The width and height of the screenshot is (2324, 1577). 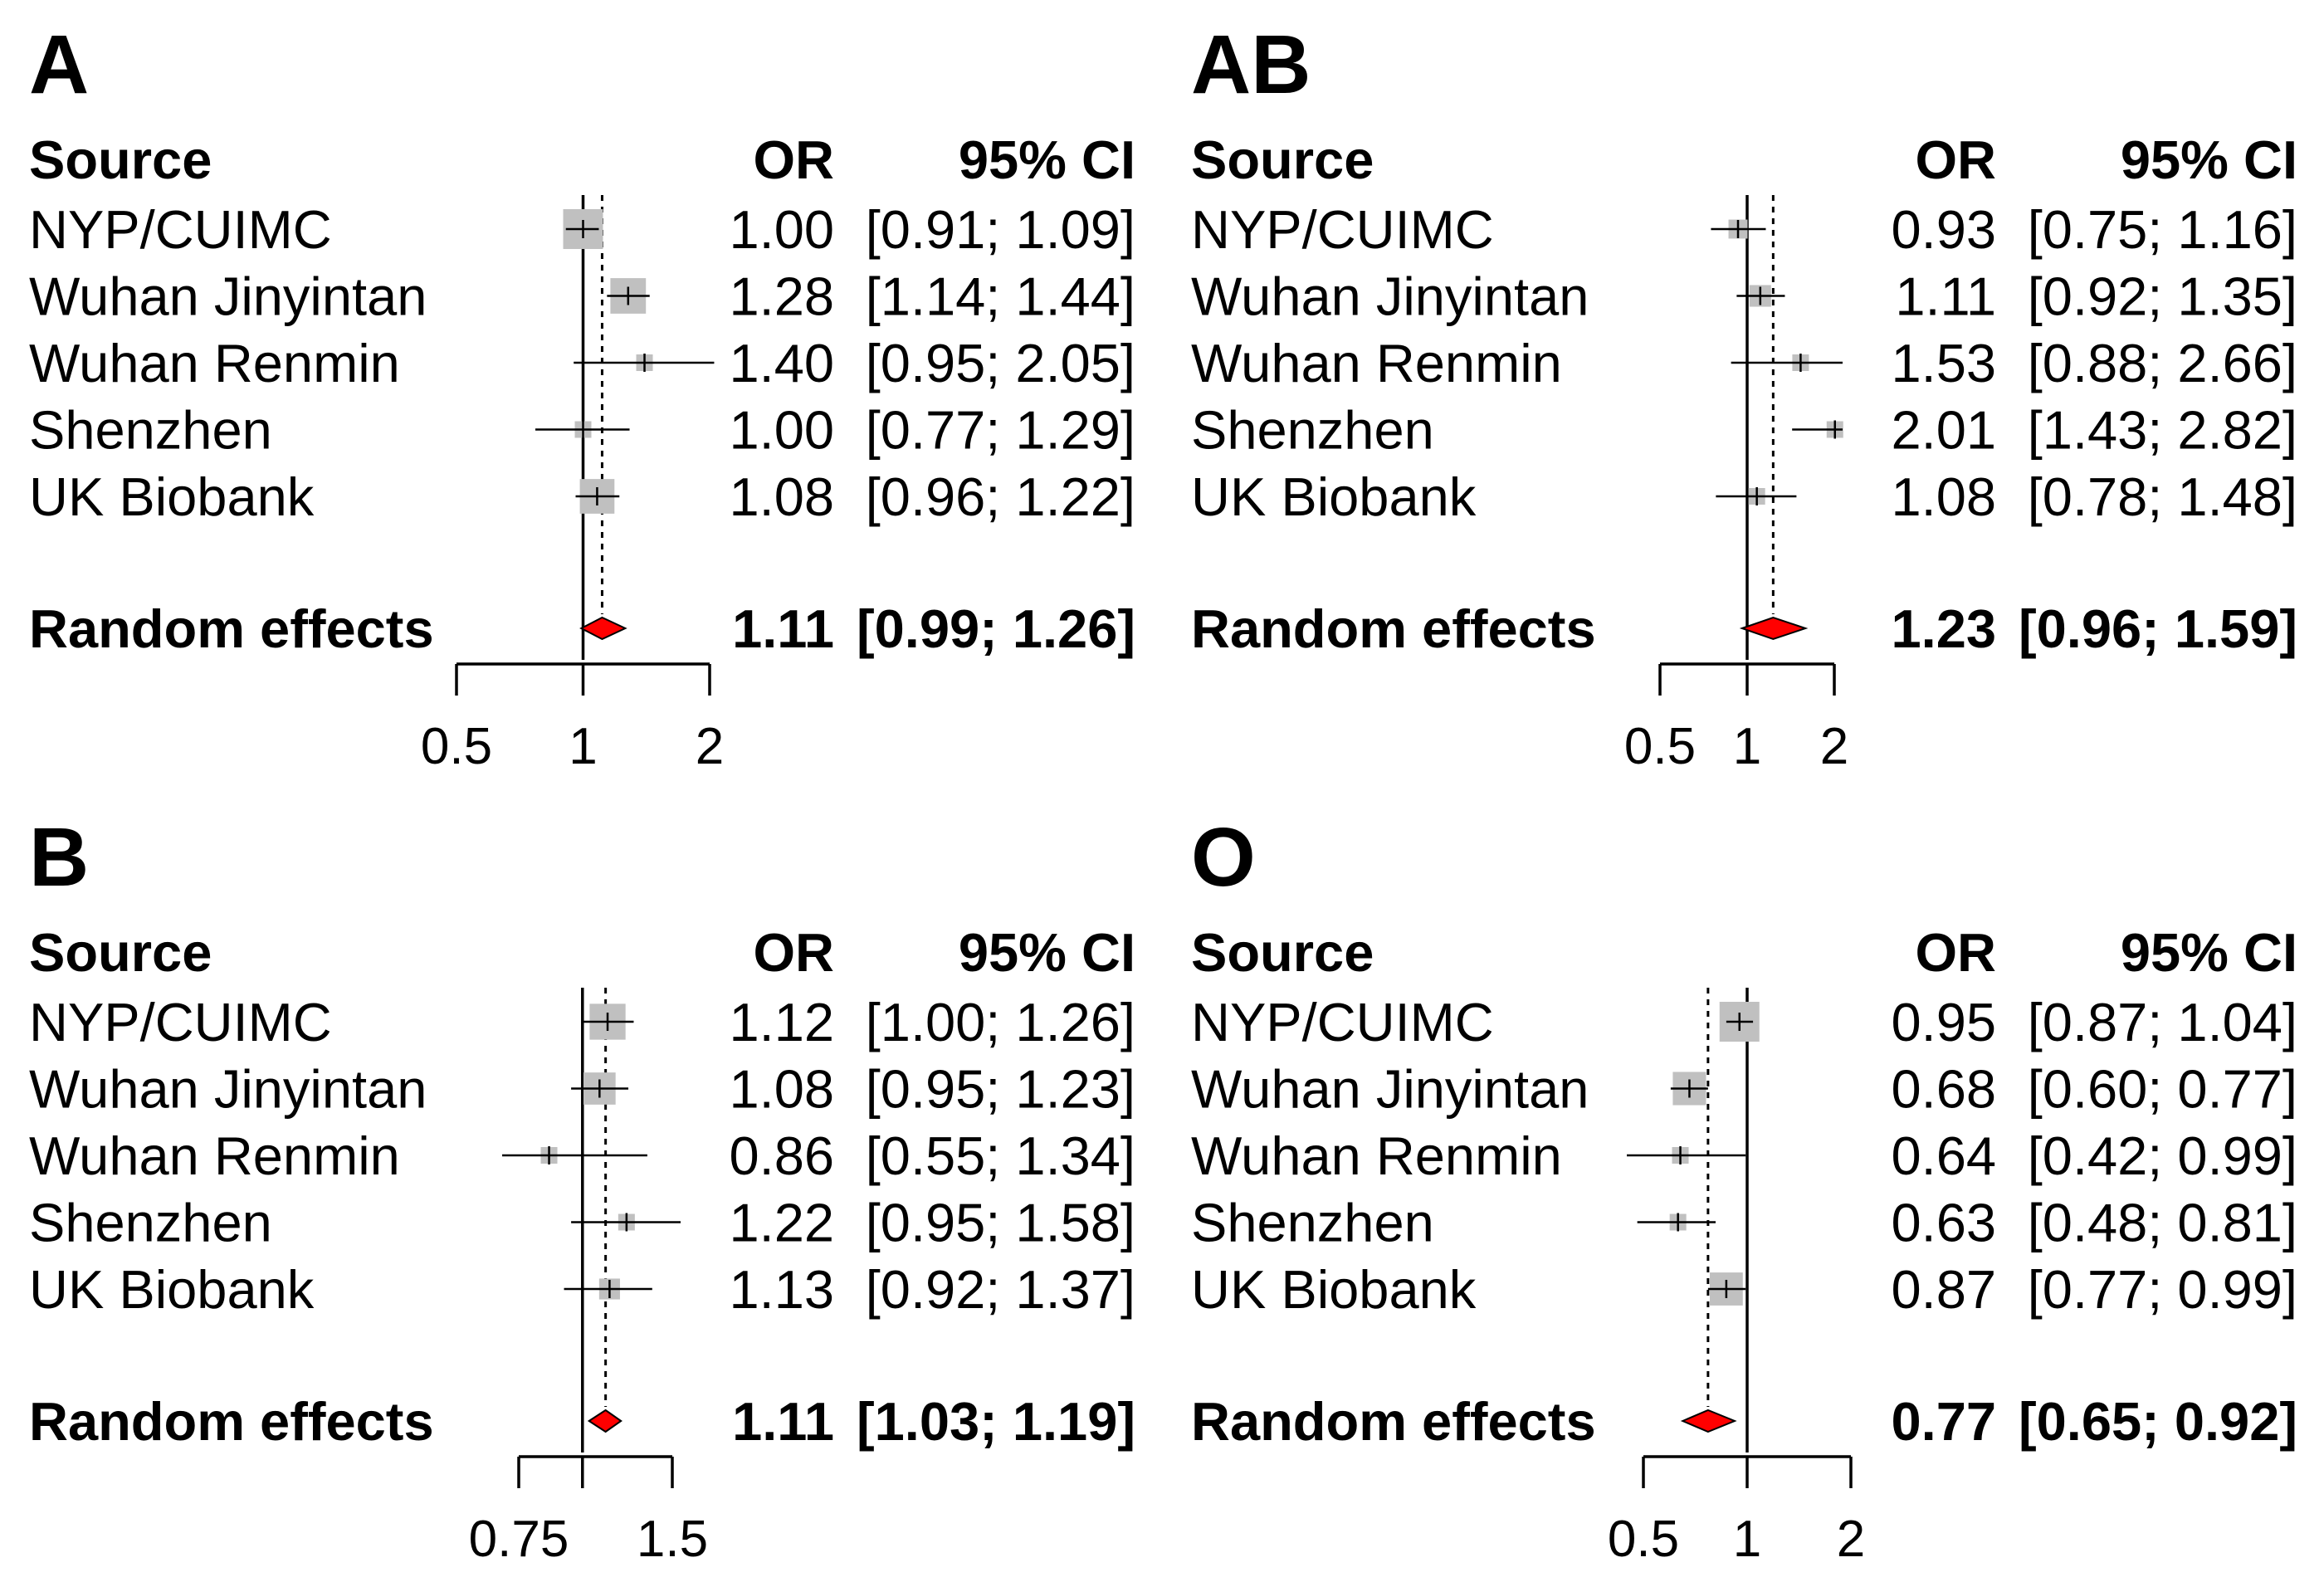 I want to click on study-row: Wuhan Jinyintan 1.08 [0.95; 1.23], so click(x=582, y=1089).